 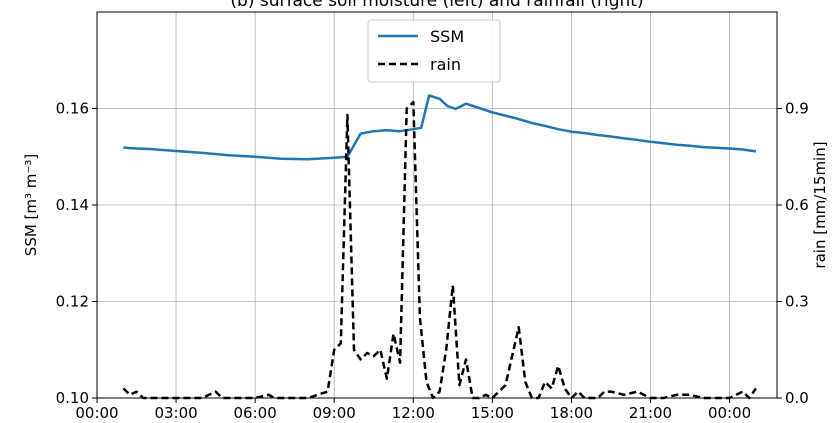 What do you see at coordinates (255, 413) in the screenshot?
I see `x-tick-label: 06:00` at bounding box center [255, 413].